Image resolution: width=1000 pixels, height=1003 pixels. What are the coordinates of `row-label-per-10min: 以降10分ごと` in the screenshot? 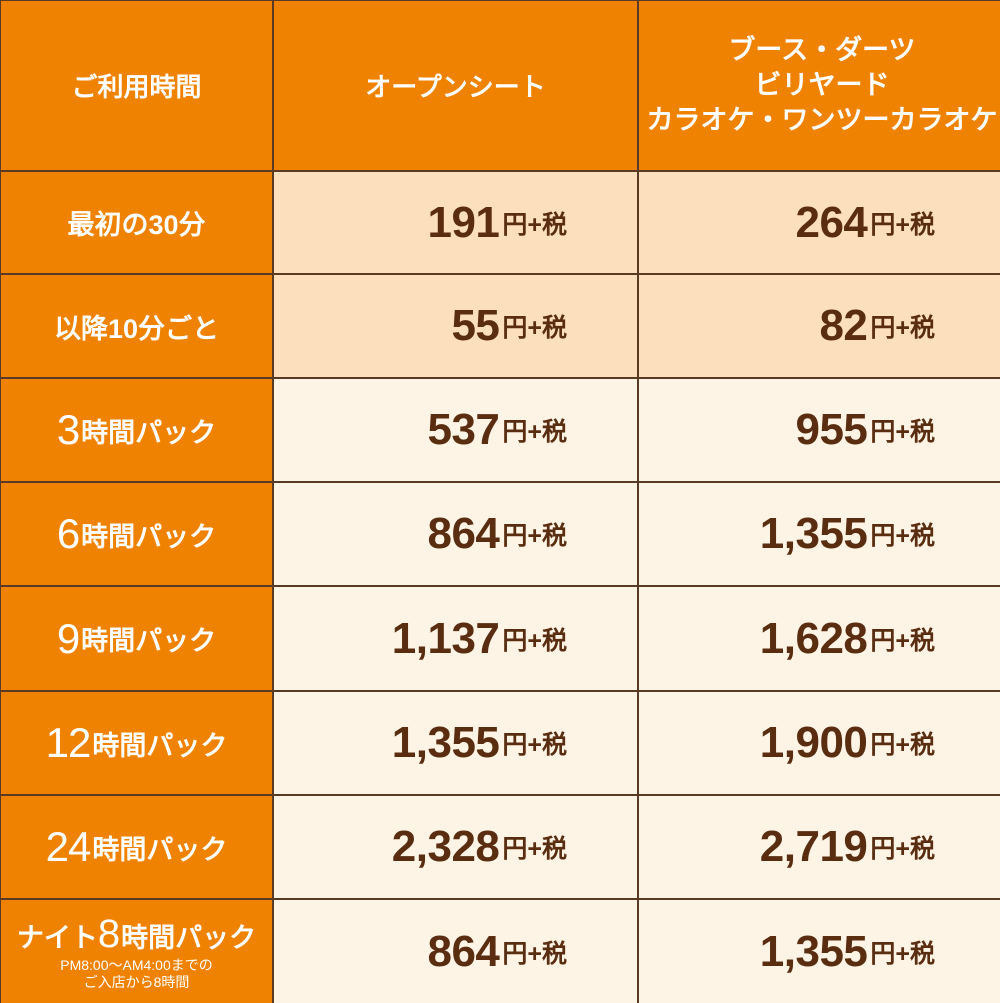 It's located at (136, 326).